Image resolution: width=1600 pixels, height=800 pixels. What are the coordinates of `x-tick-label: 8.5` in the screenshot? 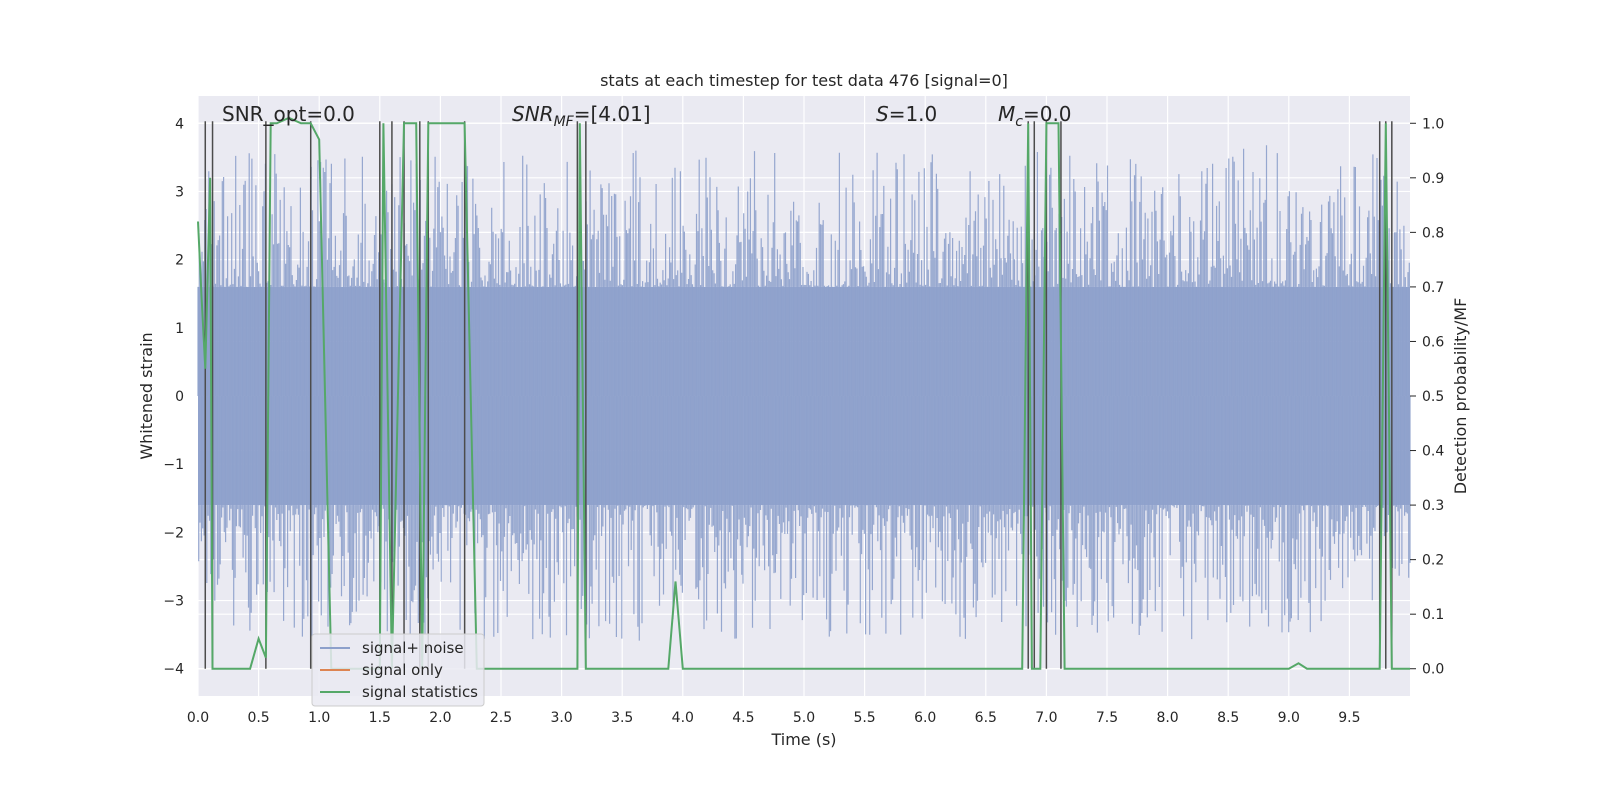 It's located at (1228, 718).